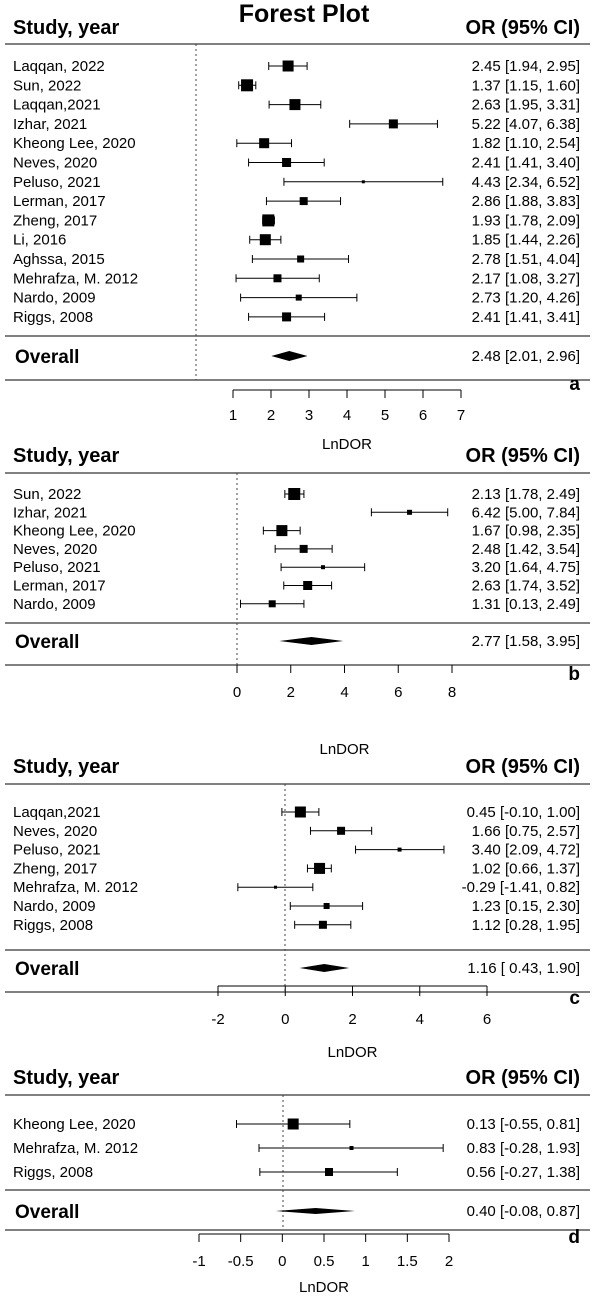 This screenshot has width=596, height=1302. Describe the element at coordinates (324, 1261) in the screenshot. I see `panel-d-x-tick-label: 0.5` at that location.